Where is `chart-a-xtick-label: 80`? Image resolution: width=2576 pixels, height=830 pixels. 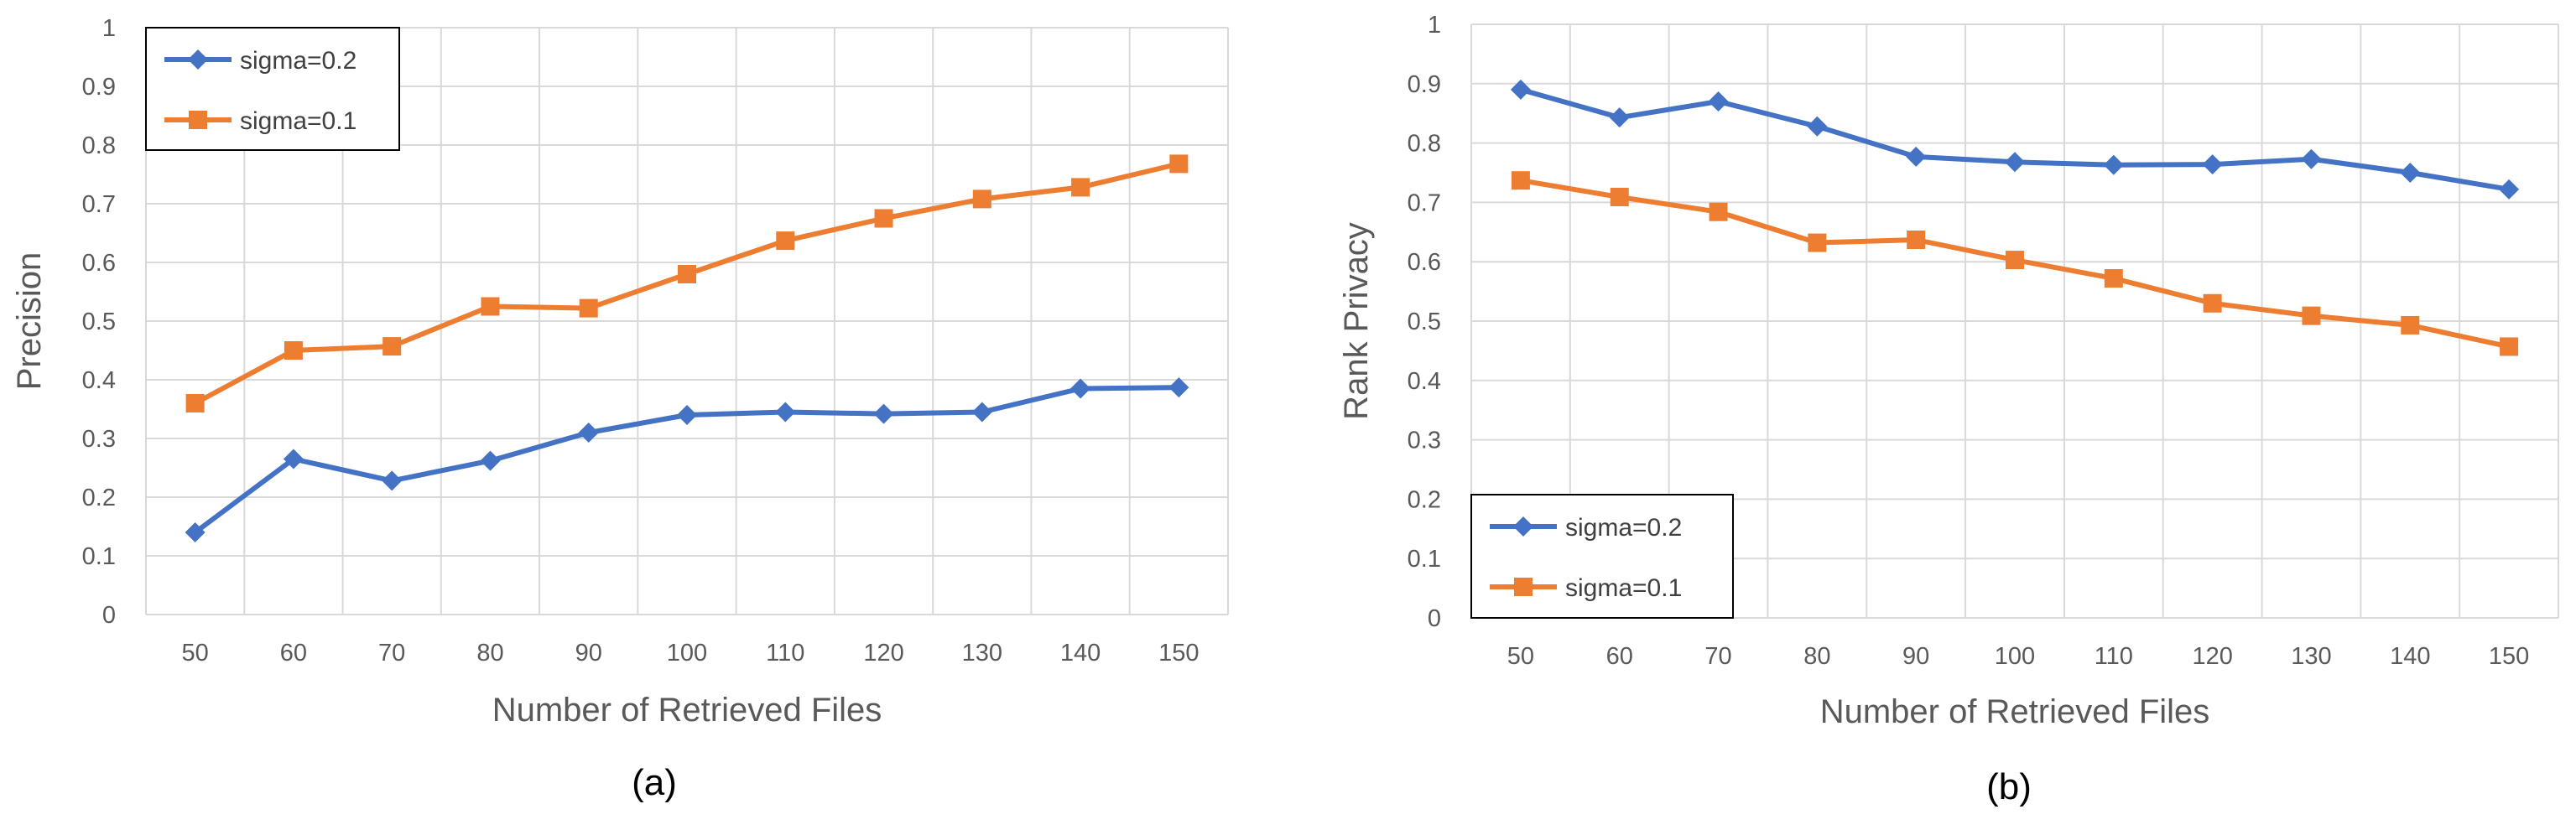 chart-a-xtick-label: 80 is located at coordinates (489, 653).